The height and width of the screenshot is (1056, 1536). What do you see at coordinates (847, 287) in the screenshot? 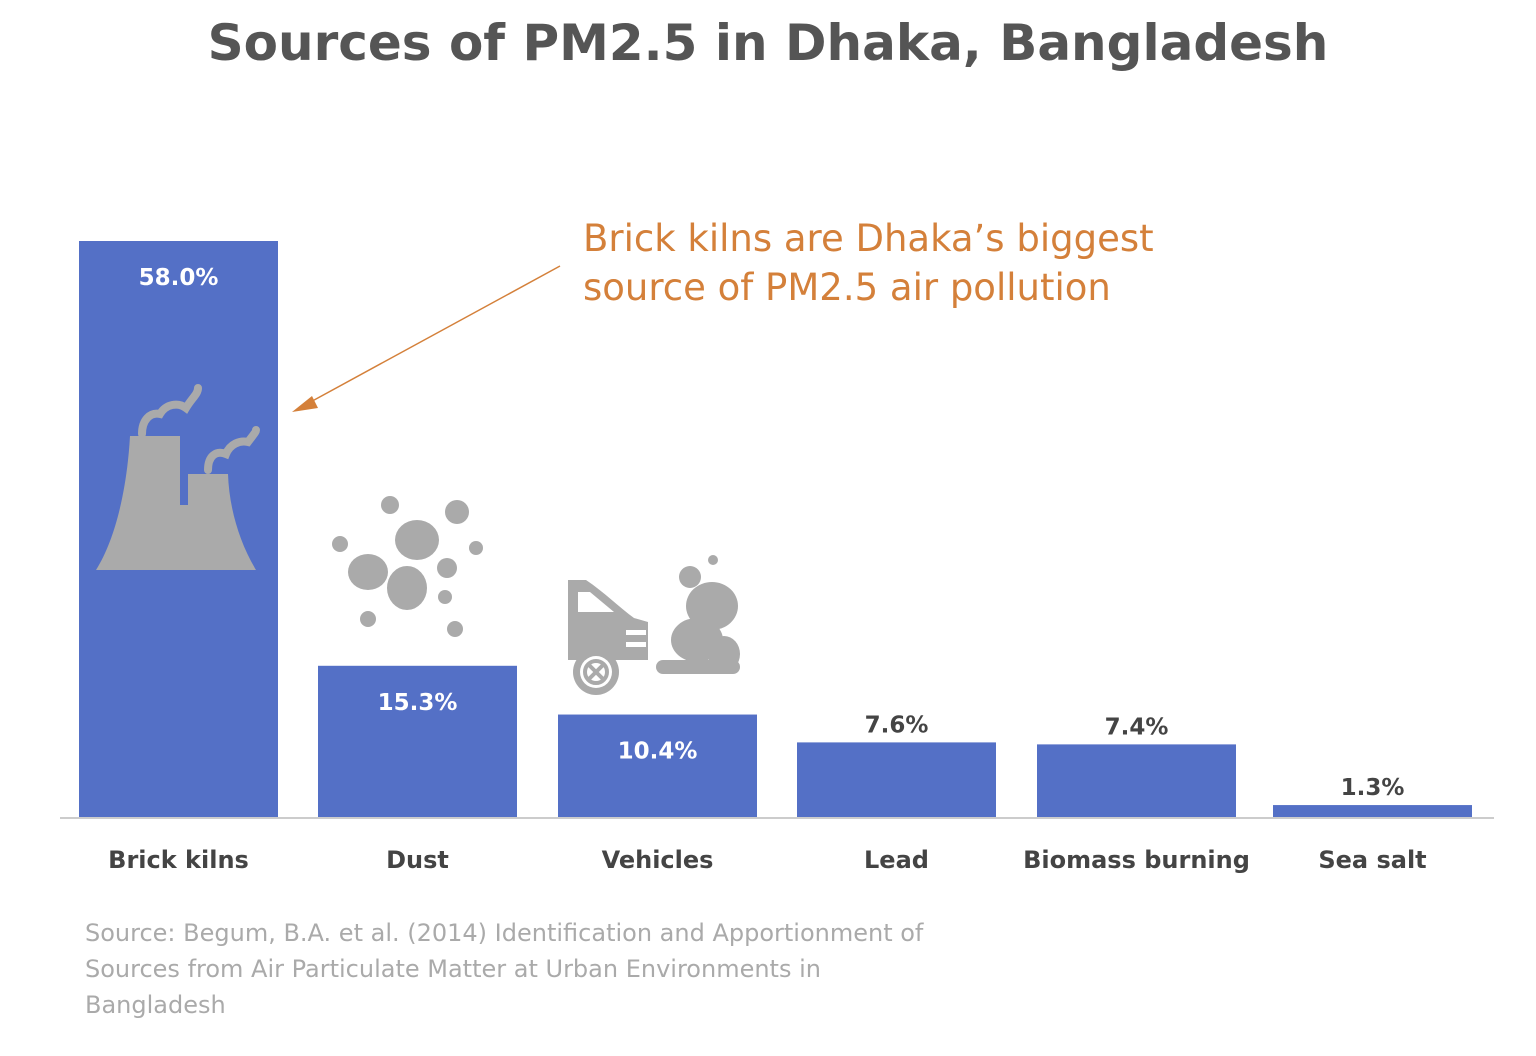
I see `annotation-line-2: source of PM2.5 air pollution` at bounding box center [847, 287].